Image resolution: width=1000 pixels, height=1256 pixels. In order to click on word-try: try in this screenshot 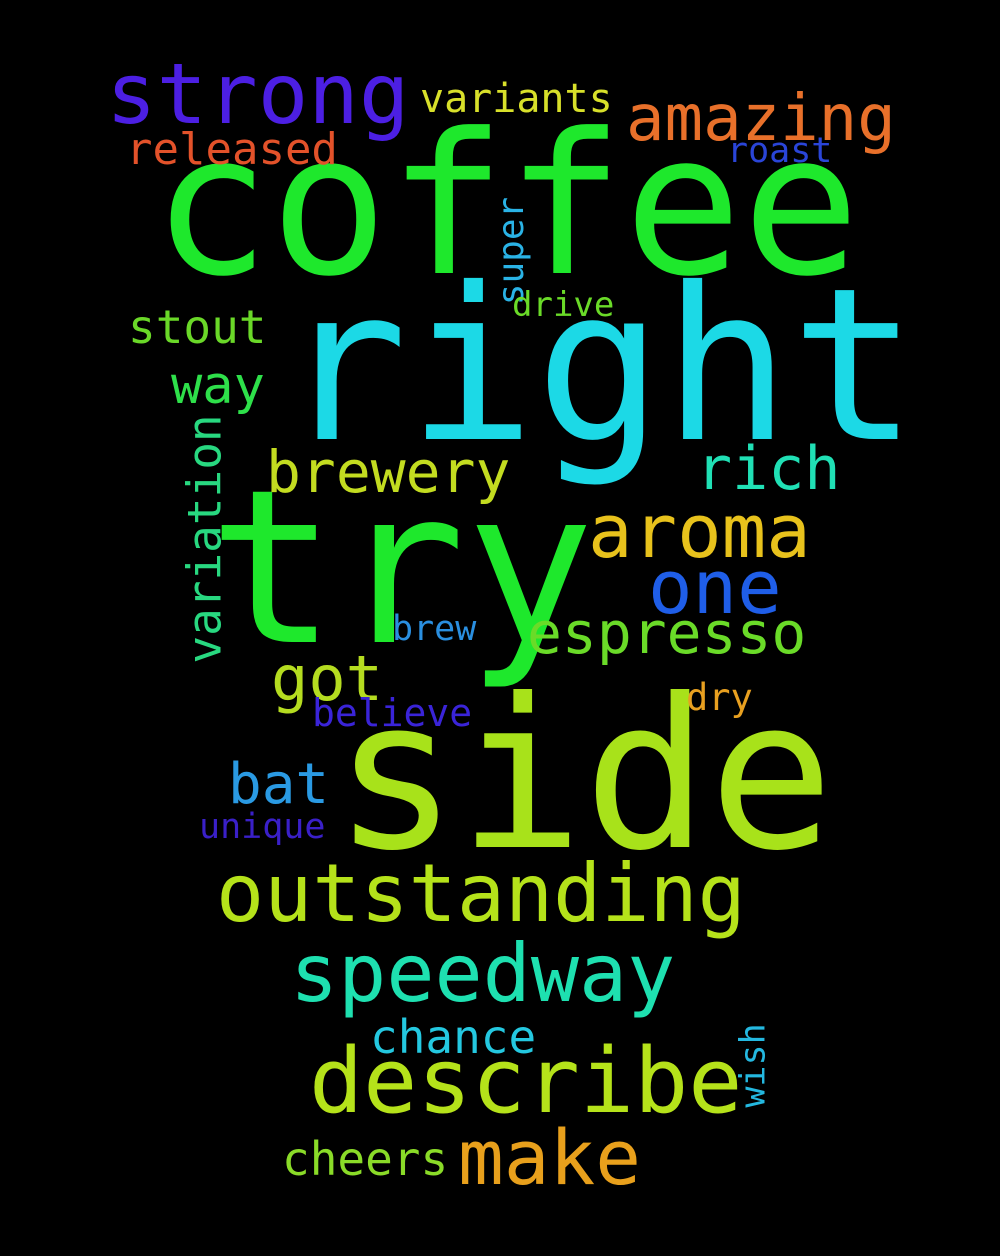, I will do `click(401, 568)`.